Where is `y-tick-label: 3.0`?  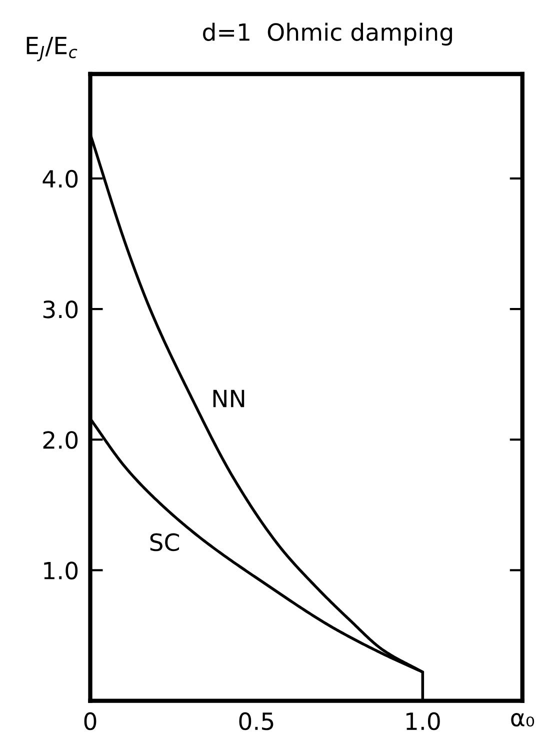 y-tick-label: 3.0 is located at coordinates (60, 309).